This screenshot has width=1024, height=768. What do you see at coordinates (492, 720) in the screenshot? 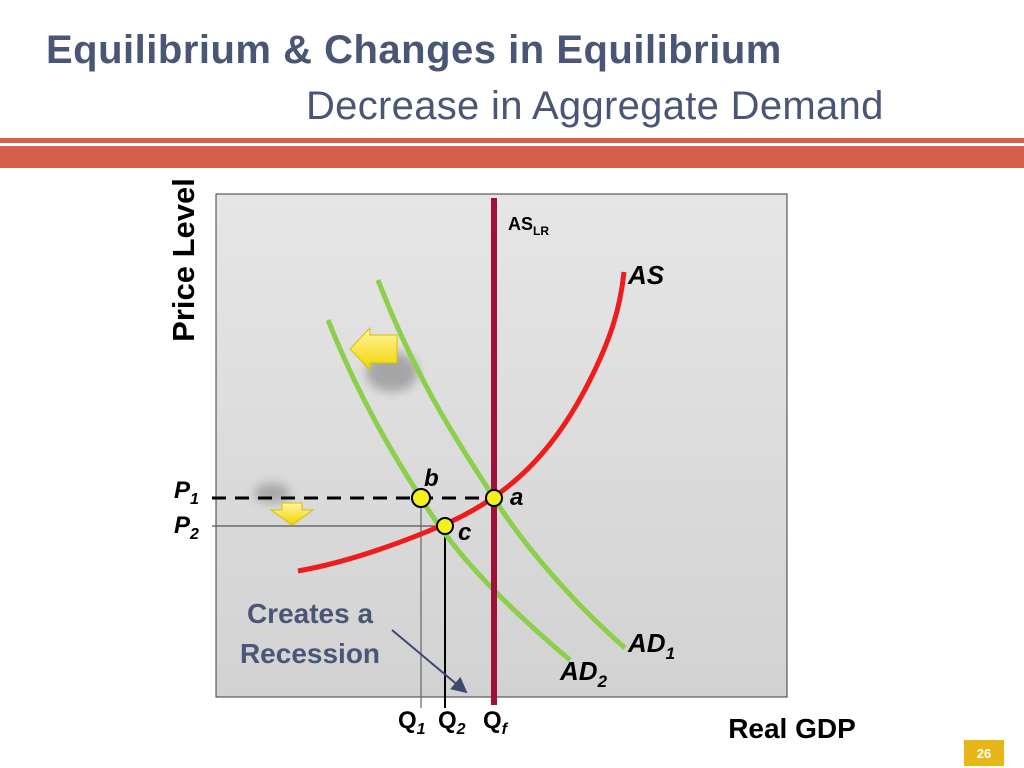
I see `qf-main: Q` at bounding box center [492, 720].